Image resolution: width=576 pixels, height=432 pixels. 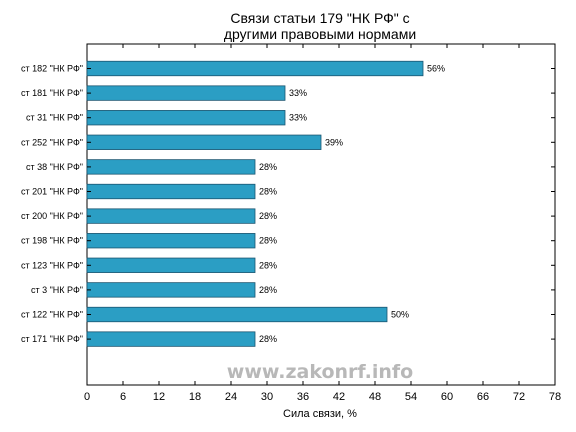 I want to click on category-label: ст 201 "НК РФ", so click(x=52, y=192).